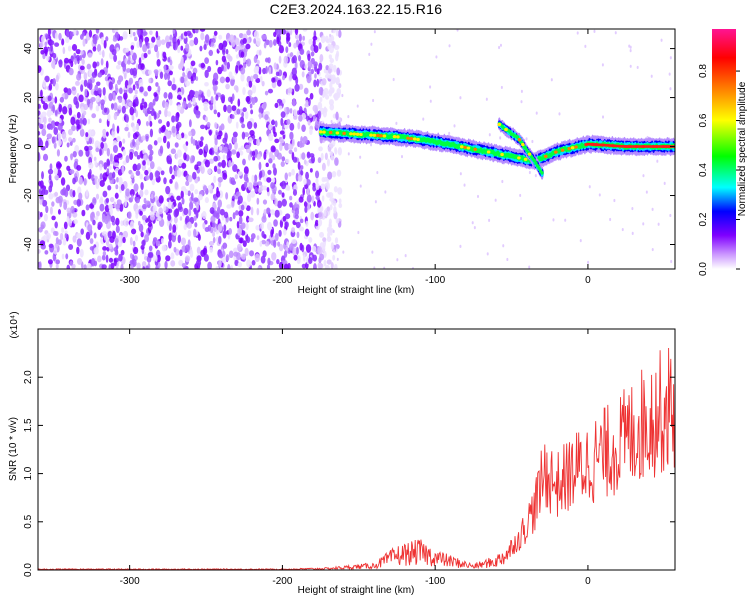 The width and height of the screenshot is (750, 600). What do you see at coordinates (588, 280) in the screenshot?
I see `x-tick-label: 0` at bounding box center [588, 280].